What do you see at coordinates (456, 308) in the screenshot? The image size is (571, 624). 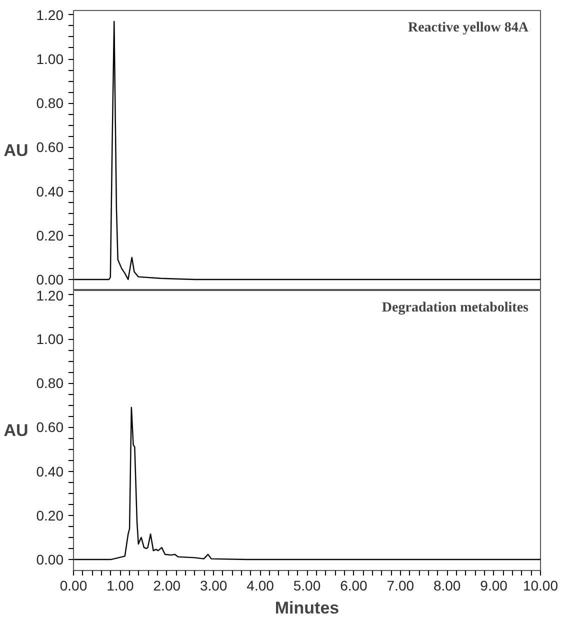 I see `annotation: Degradation metabolites` at bounding box center [456, 308].